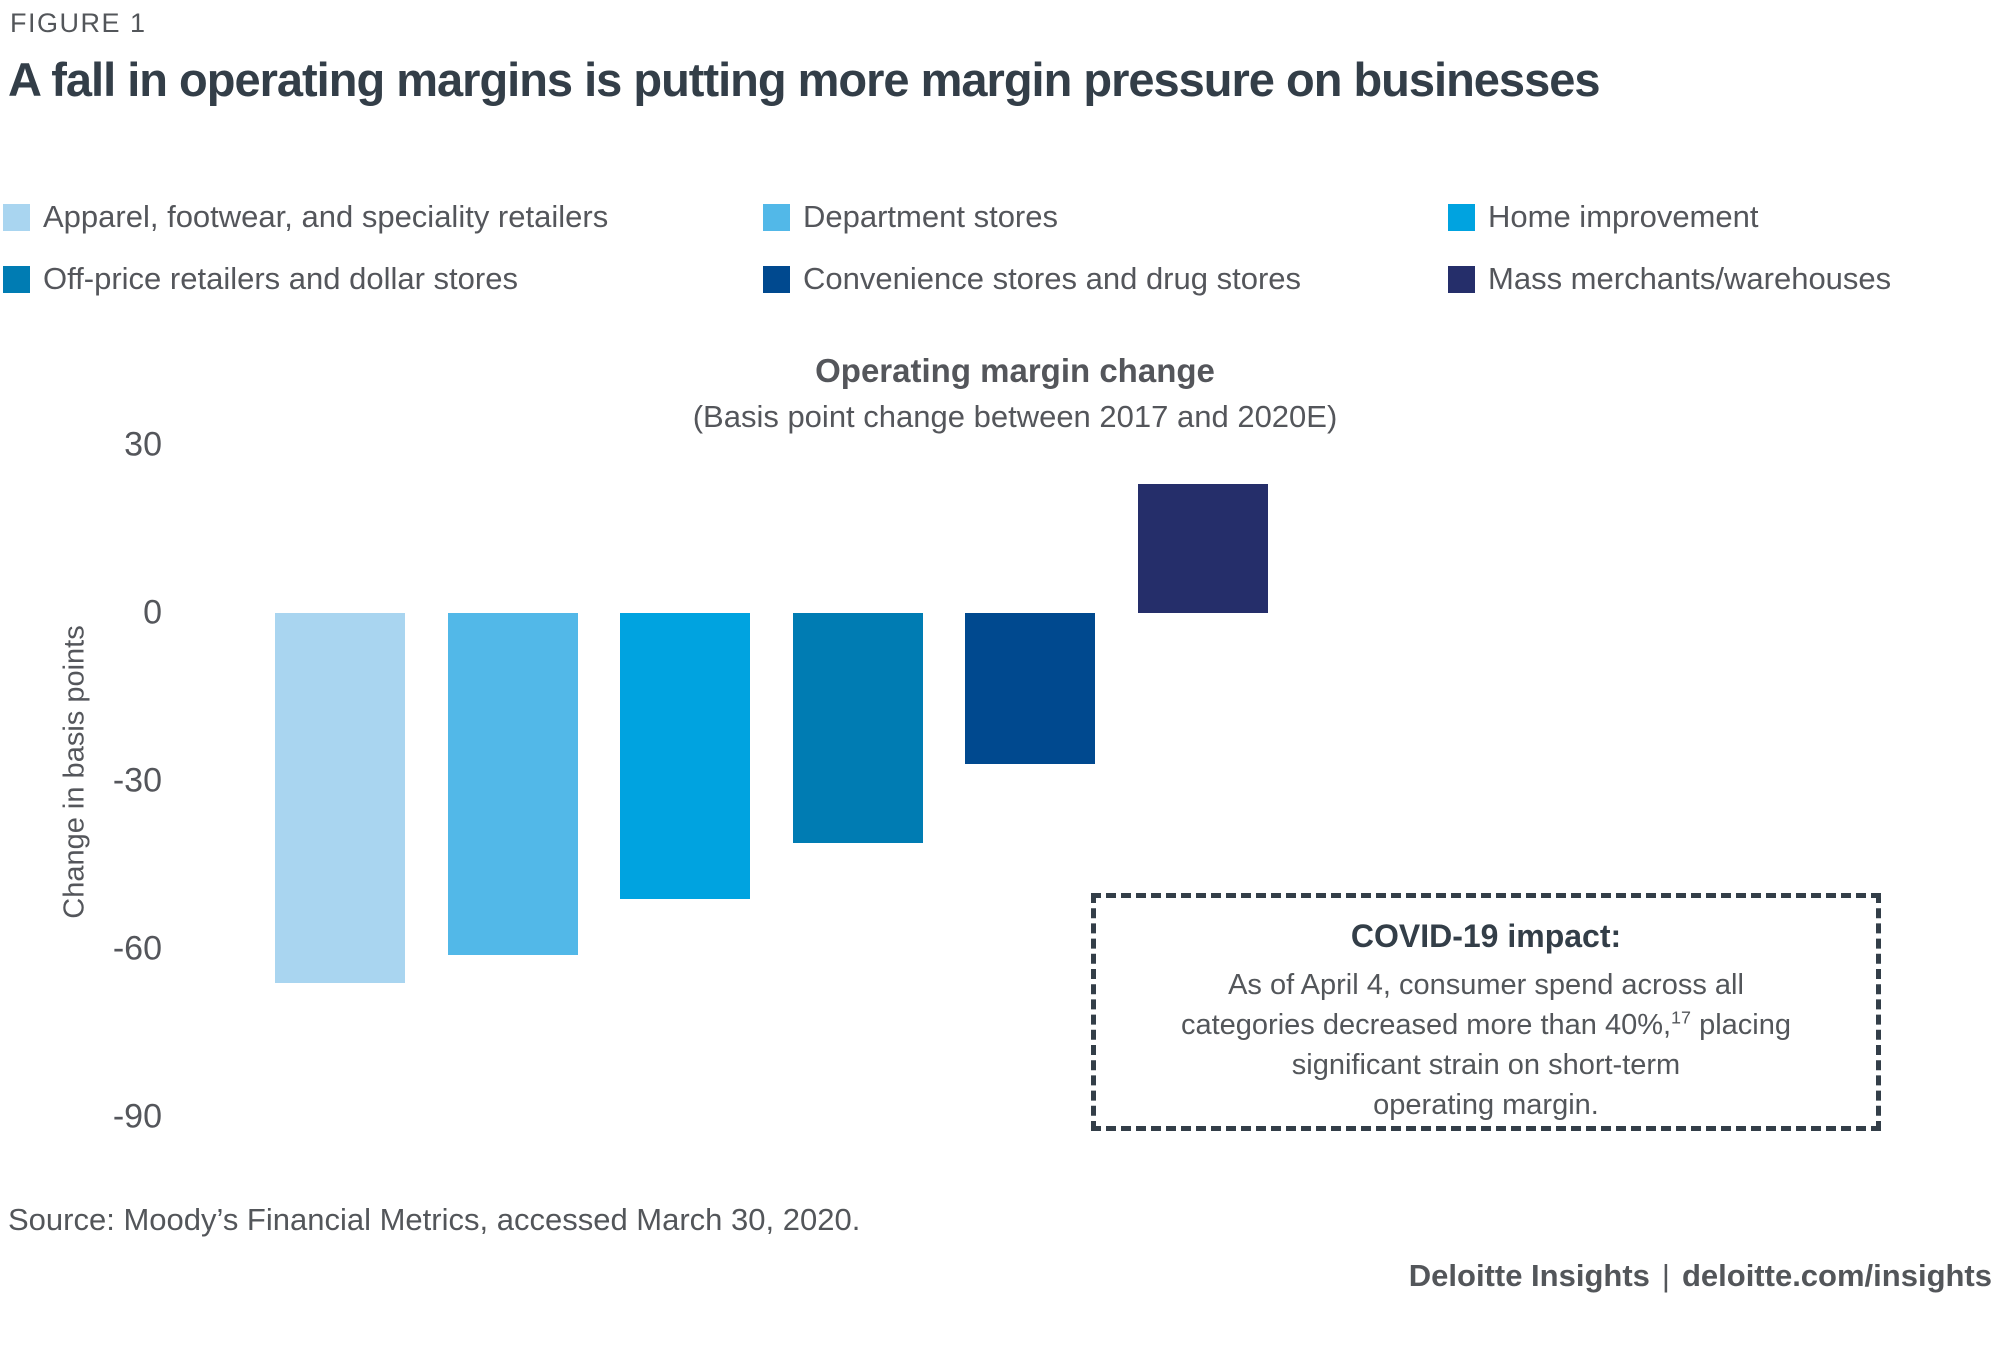 This screenshot has width=2000, height=1352. Describe the element at coordinates (152, 612) in the screenshot. I see `y-tick-label: 0` at that location.